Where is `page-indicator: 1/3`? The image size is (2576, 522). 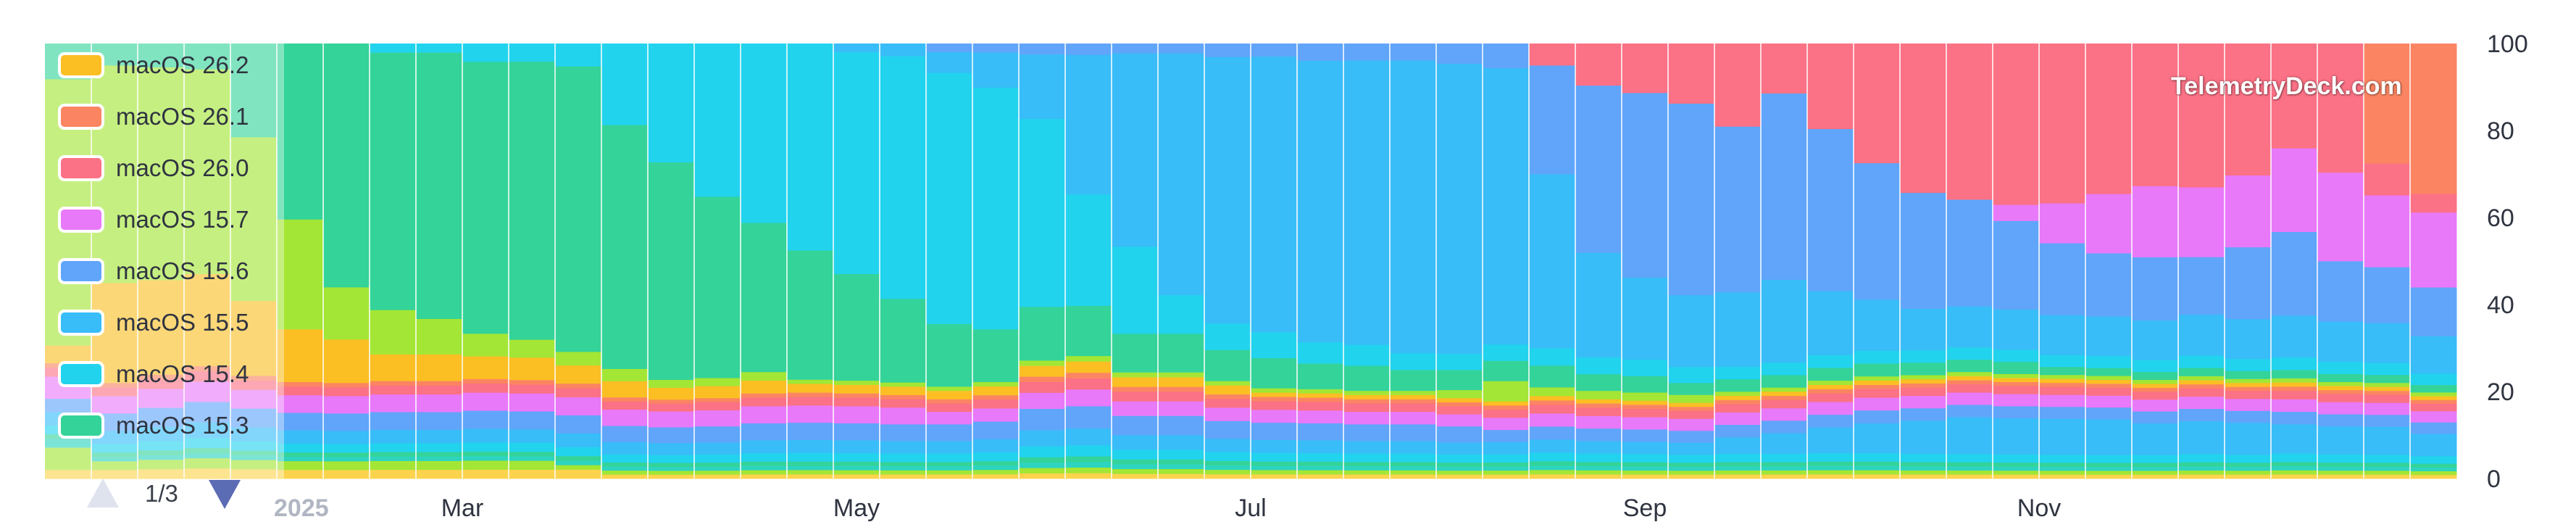
page-indicator: 1/3 is located at coordinates (161, 493).